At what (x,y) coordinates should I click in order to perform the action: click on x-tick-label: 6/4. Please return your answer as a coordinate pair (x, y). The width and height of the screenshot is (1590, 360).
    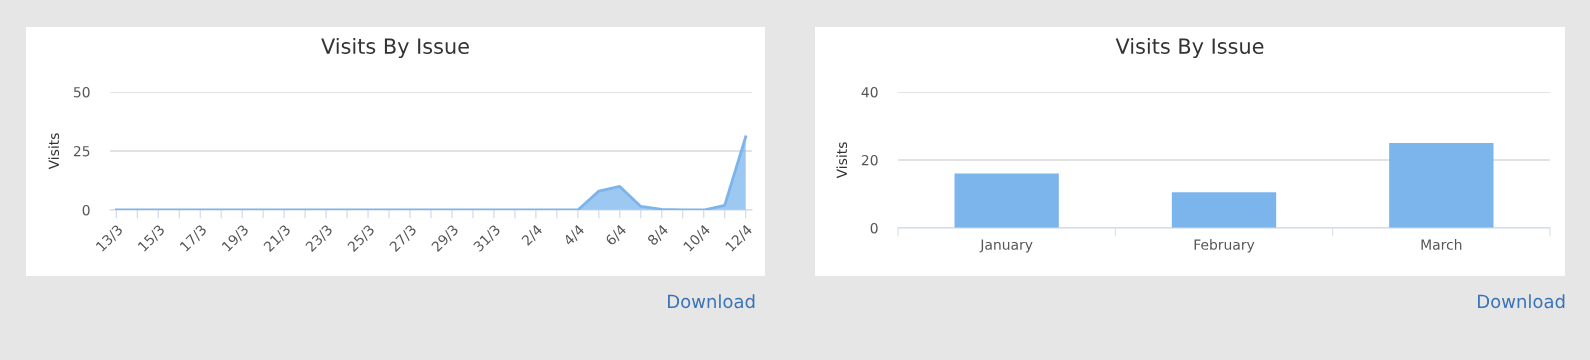
    Looking at the image, I should click on (616, 235).